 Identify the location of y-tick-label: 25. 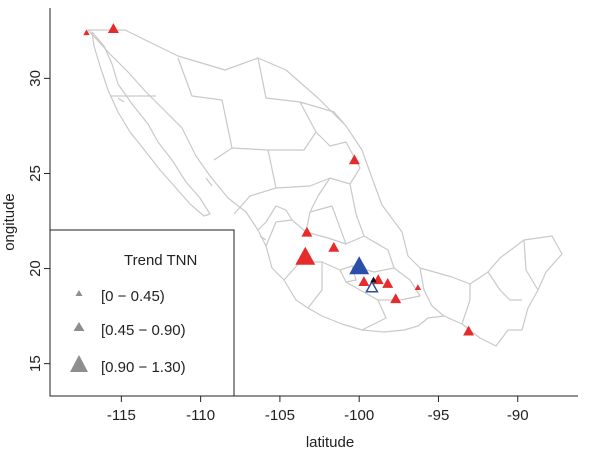
(35, 173).